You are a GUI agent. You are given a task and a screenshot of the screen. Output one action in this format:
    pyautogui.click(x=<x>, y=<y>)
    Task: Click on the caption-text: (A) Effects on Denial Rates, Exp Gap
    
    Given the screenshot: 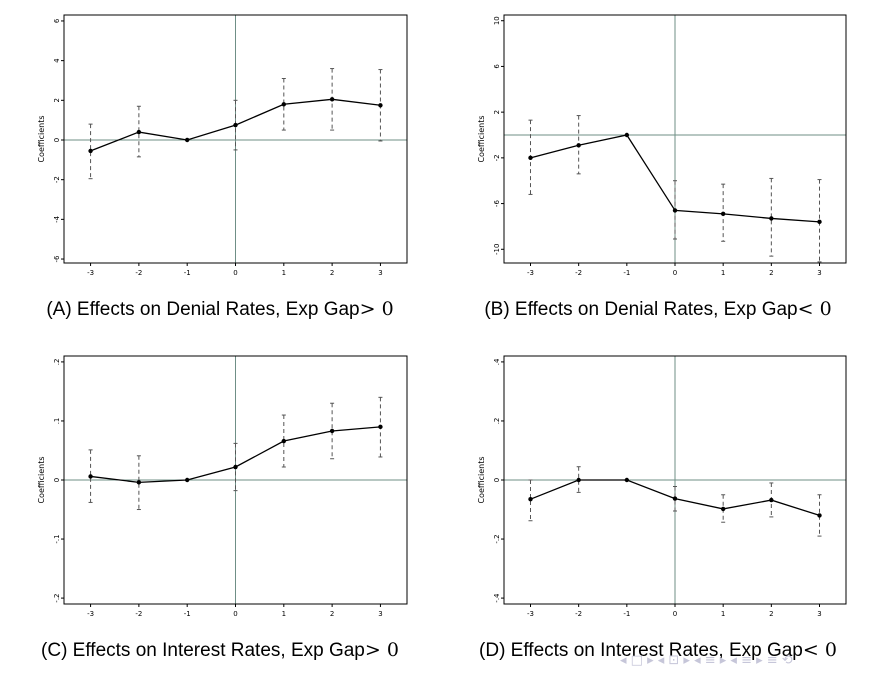 What is the action you would take?
    pyautogui.click(x=202, y=309)
    